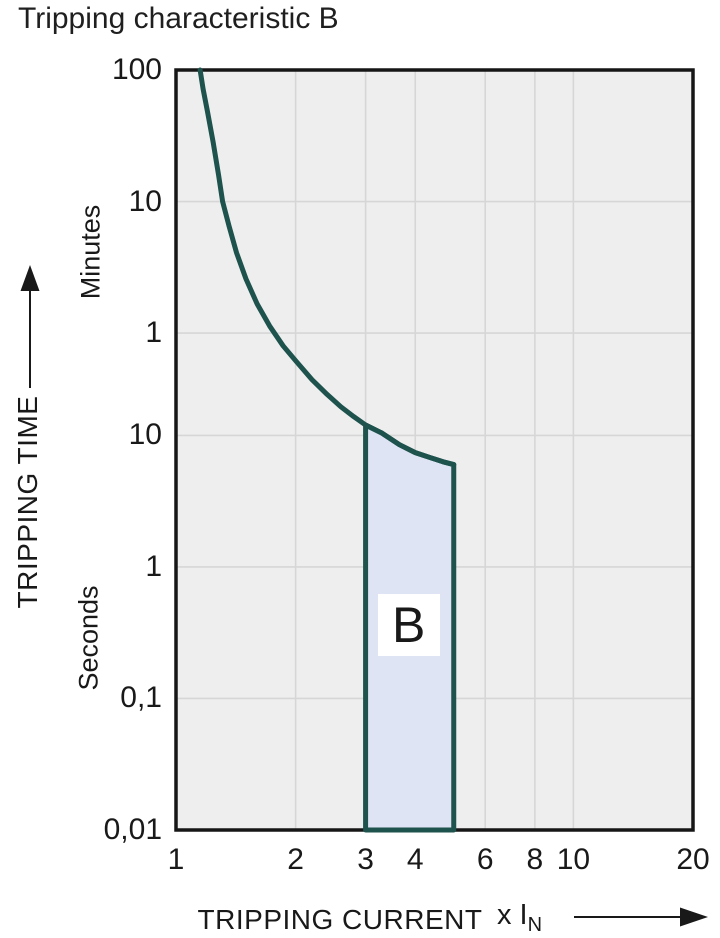 The width and height of the screenshot is (720, 938). I want to click on y-tick-label: 0,1, so click(141, 698).